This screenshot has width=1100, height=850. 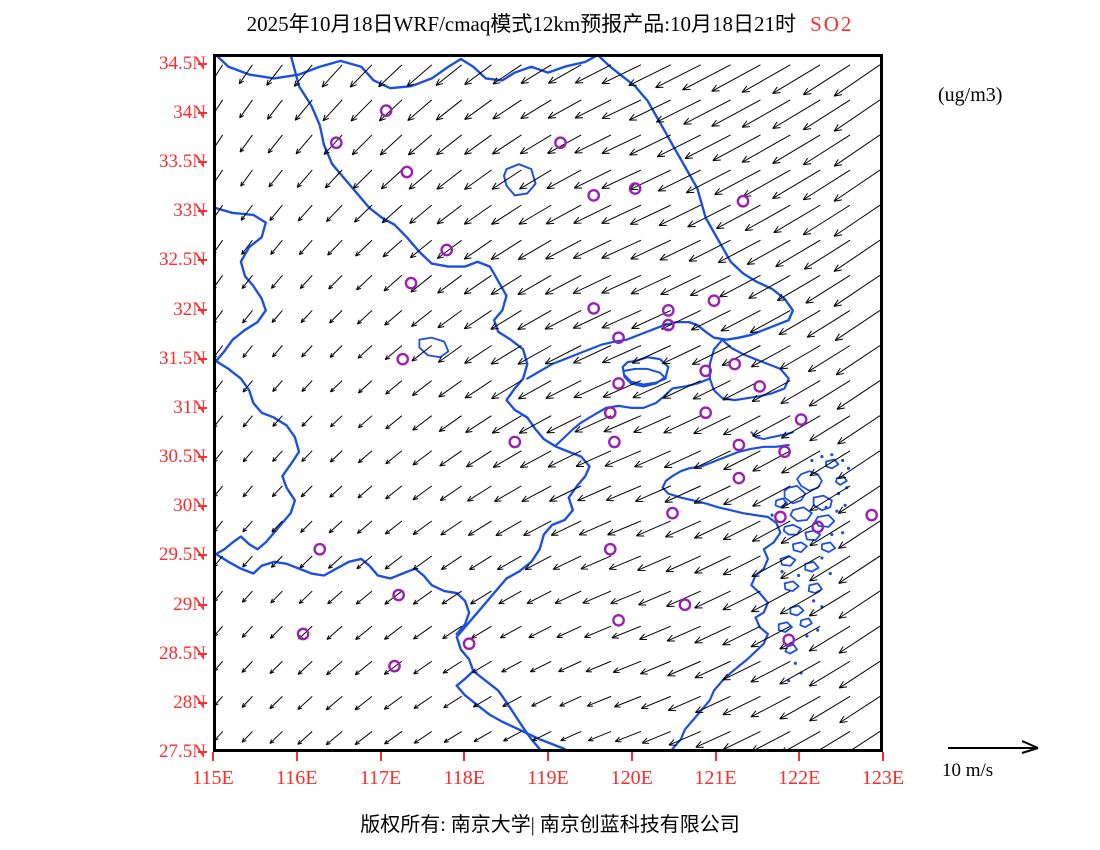 I want to click on island-dot, so click(x=845, y=505).